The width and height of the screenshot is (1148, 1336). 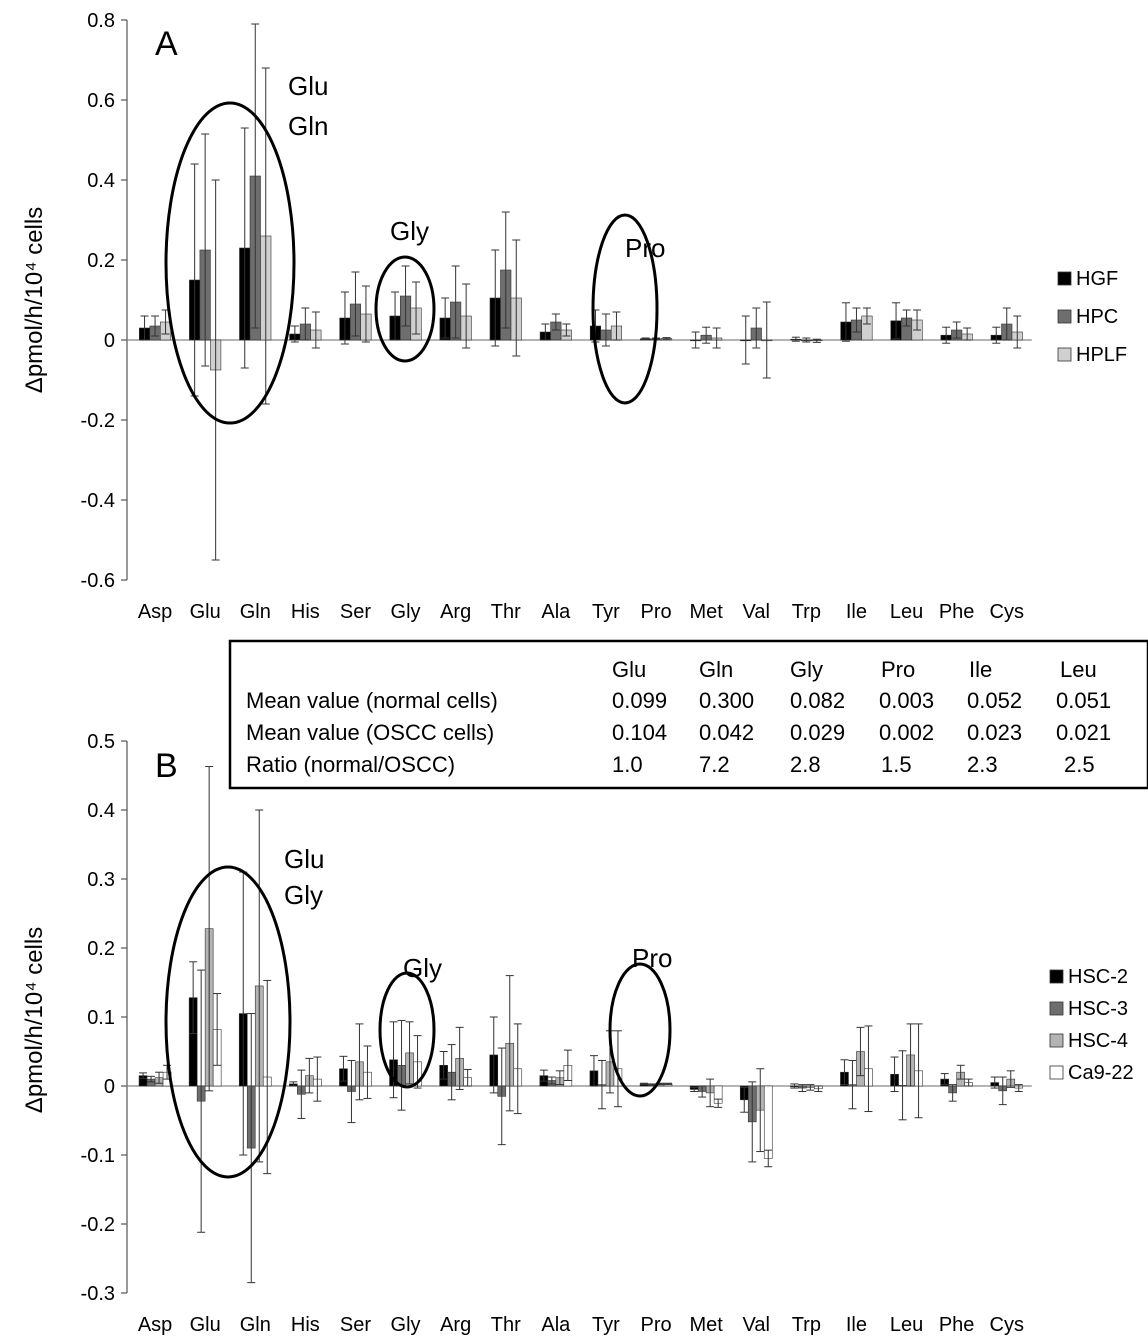 I want to click on table-col-header: Gly, so click(x=806, y=669).